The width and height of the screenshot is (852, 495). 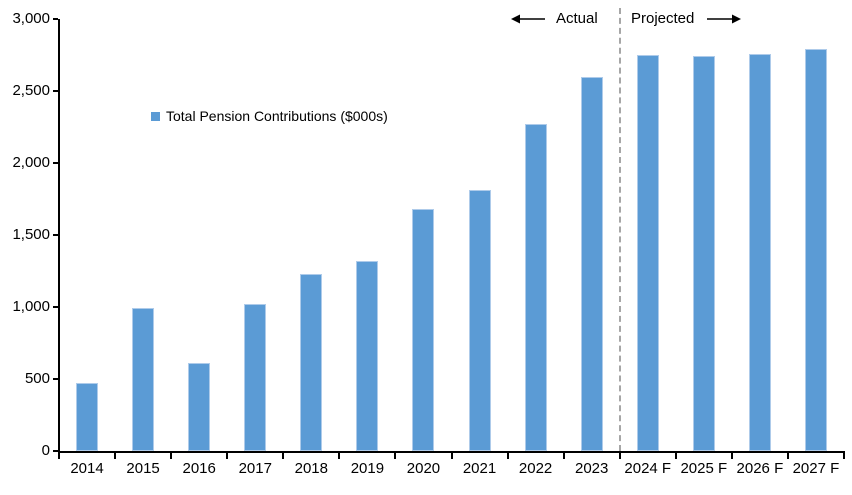 What do you see at coordinates (87, 417) in the screenshot?
I see `bar-2014` at bounding box center [87, 417].